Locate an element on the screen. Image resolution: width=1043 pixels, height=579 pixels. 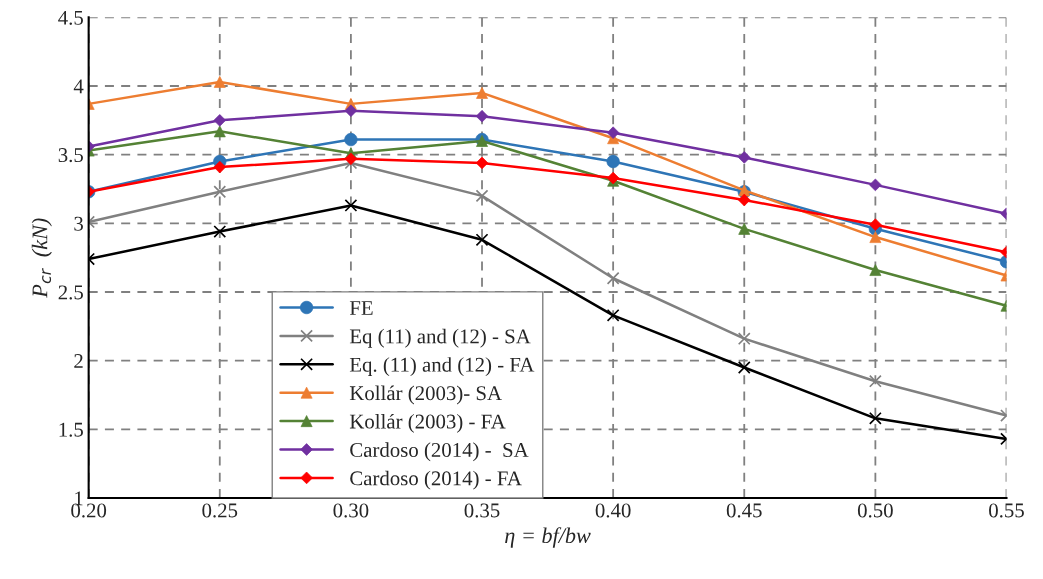
legend-label: Cardoso (2014) - SA is located at coordinates (439, 452).